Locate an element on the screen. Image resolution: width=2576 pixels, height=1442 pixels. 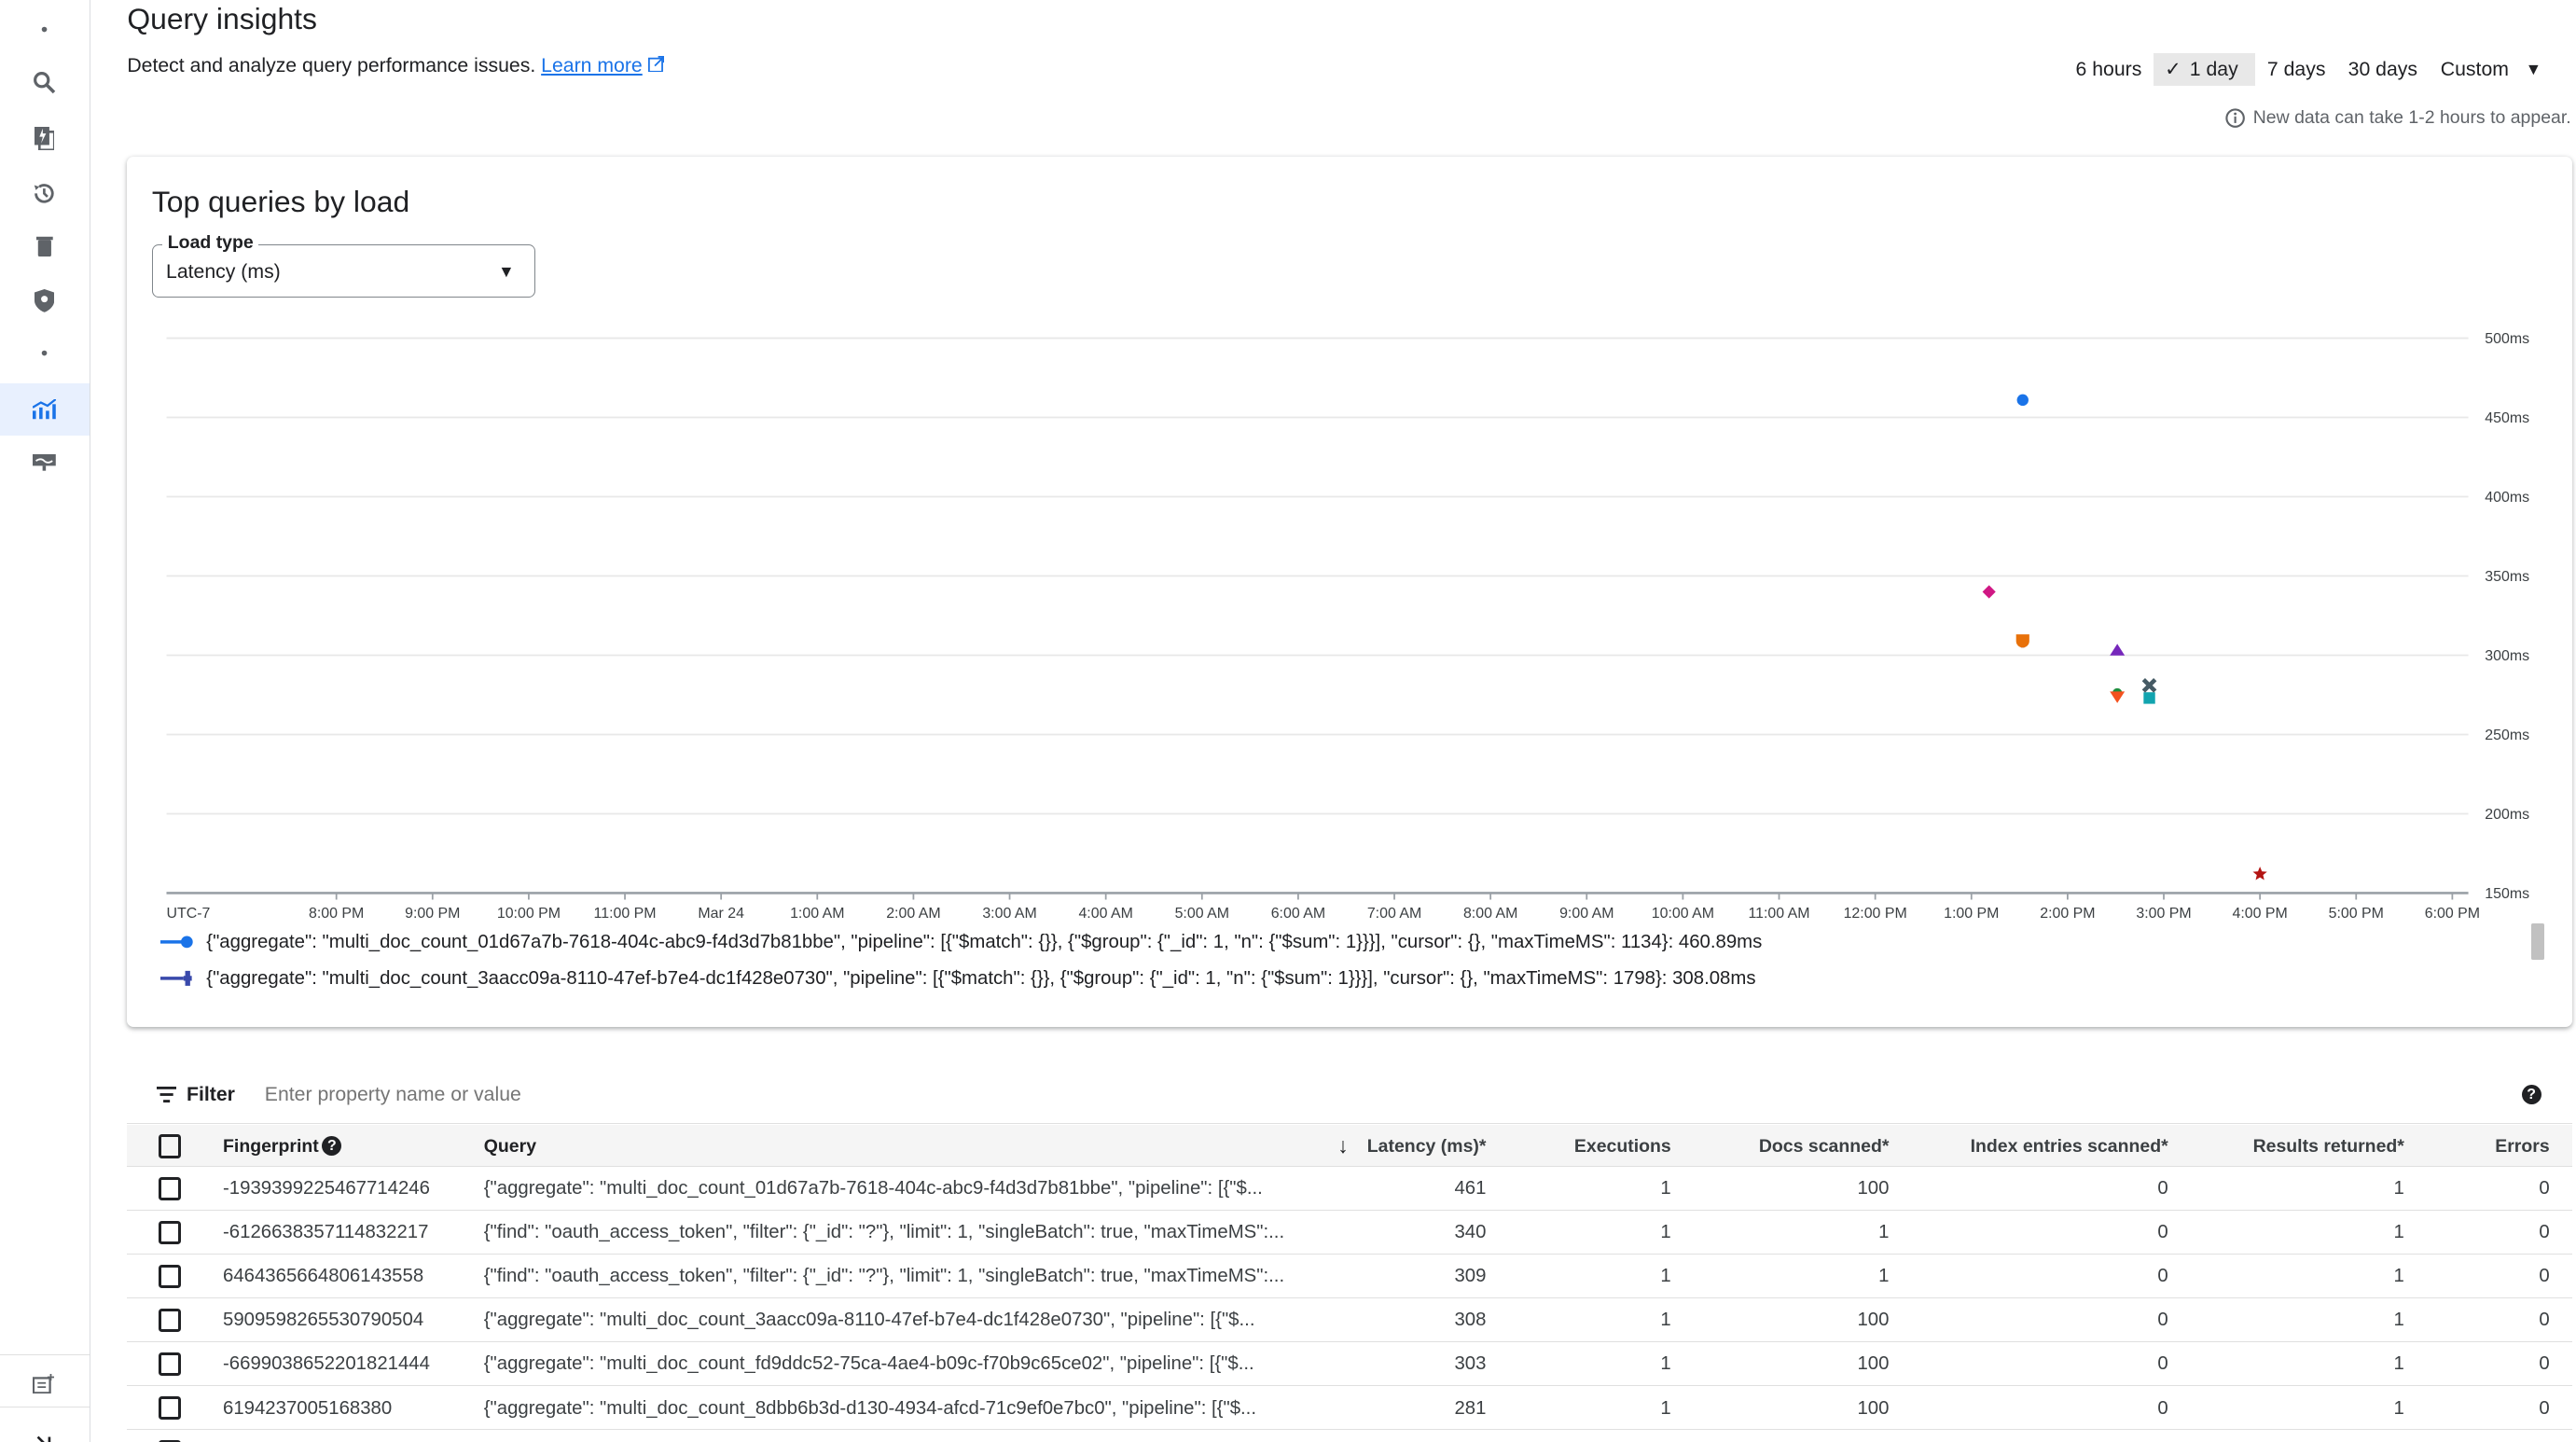
page-title: Query insights is located at coordinates (222, 19).